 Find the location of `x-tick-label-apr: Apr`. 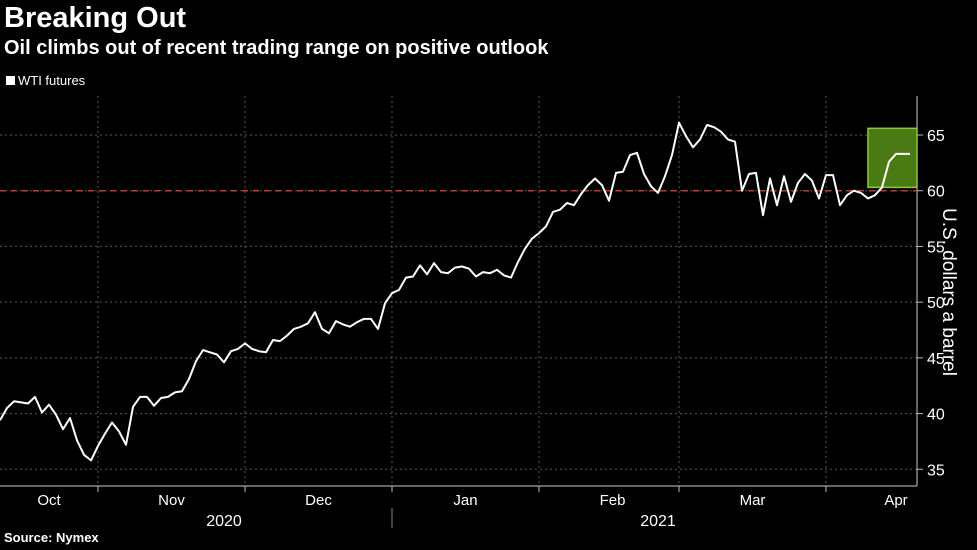

x-tick-label-apr: Apr is located at coordinates (895, 500).